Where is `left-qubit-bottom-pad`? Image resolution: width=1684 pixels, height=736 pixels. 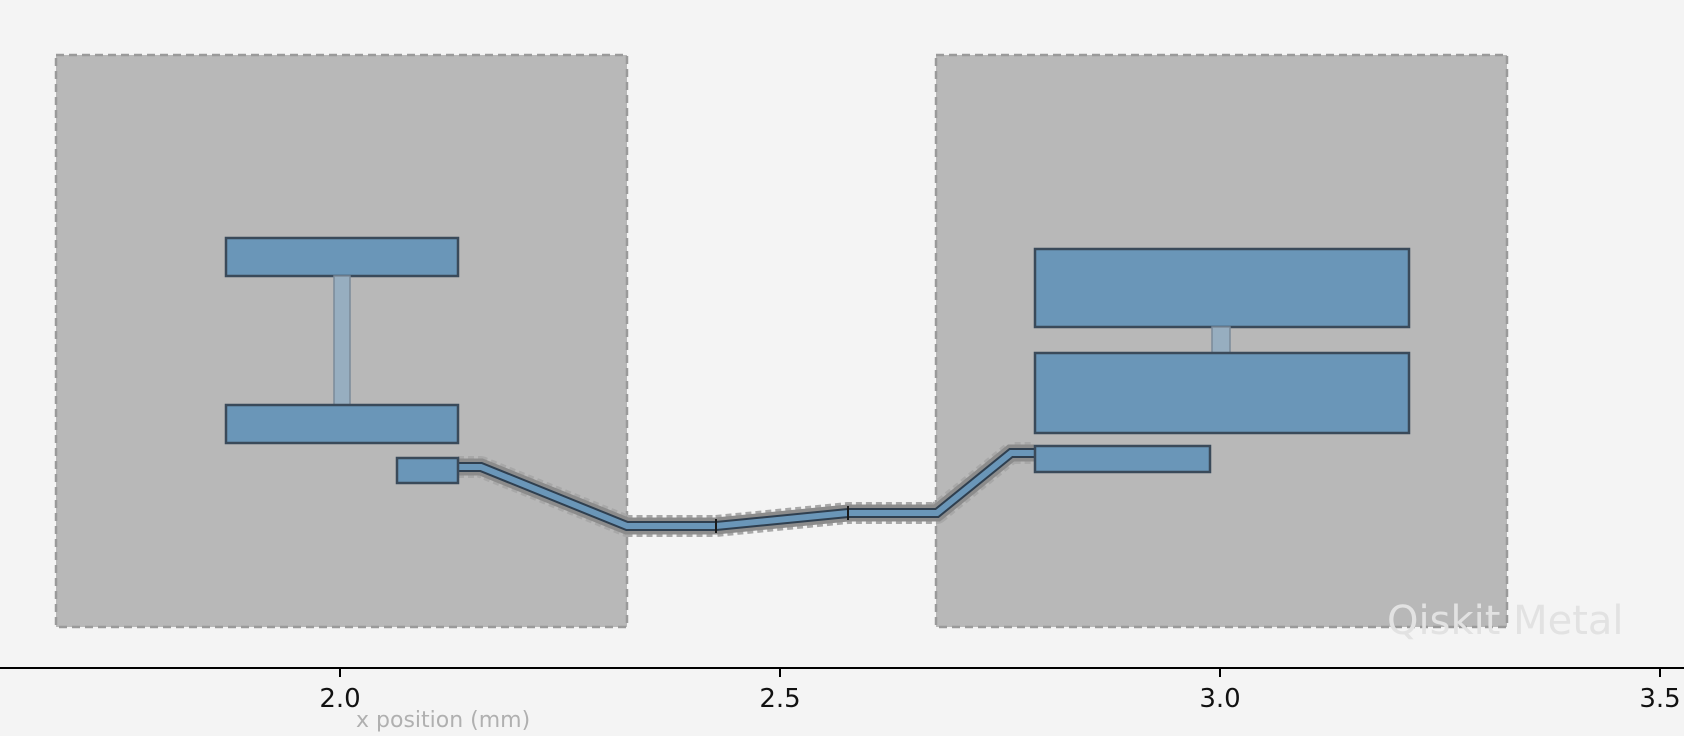 left-qubit-bottom-pad is located at coordinates (342, 424).